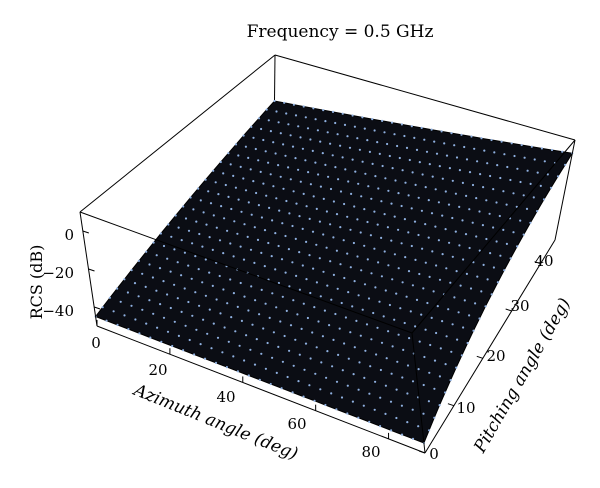 This screenshot has height=488, width=600. I want to click on y-tick-label: 10, so click(465, 408).